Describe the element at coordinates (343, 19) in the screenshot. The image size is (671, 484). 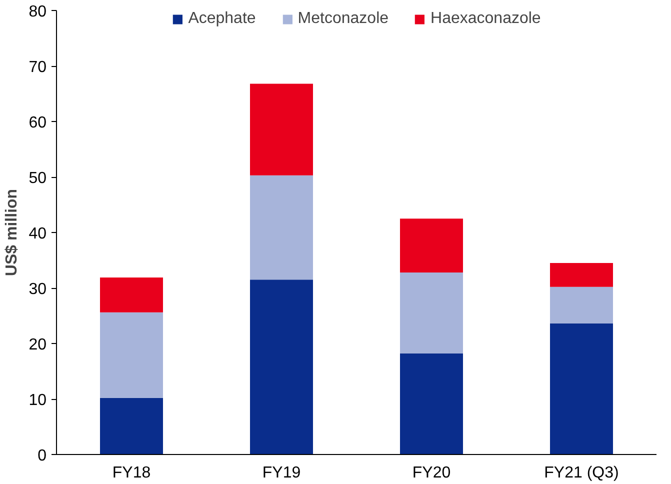
I see `legend-label: Metconazole` at that location.